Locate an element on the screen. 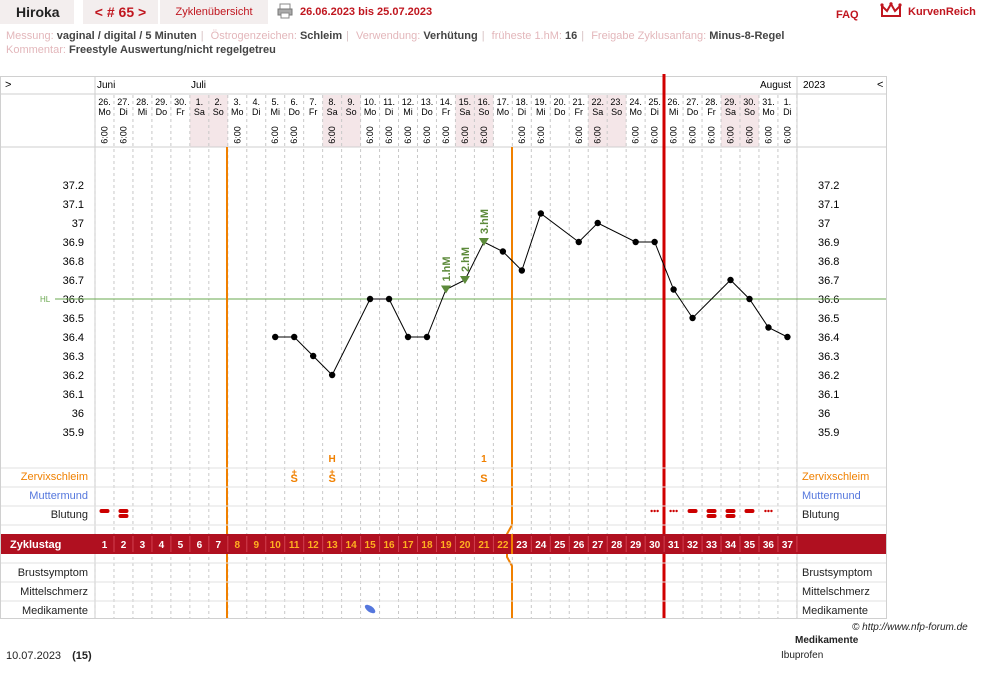  estrogen-value: Schleim is located at coordinates (321, 36).